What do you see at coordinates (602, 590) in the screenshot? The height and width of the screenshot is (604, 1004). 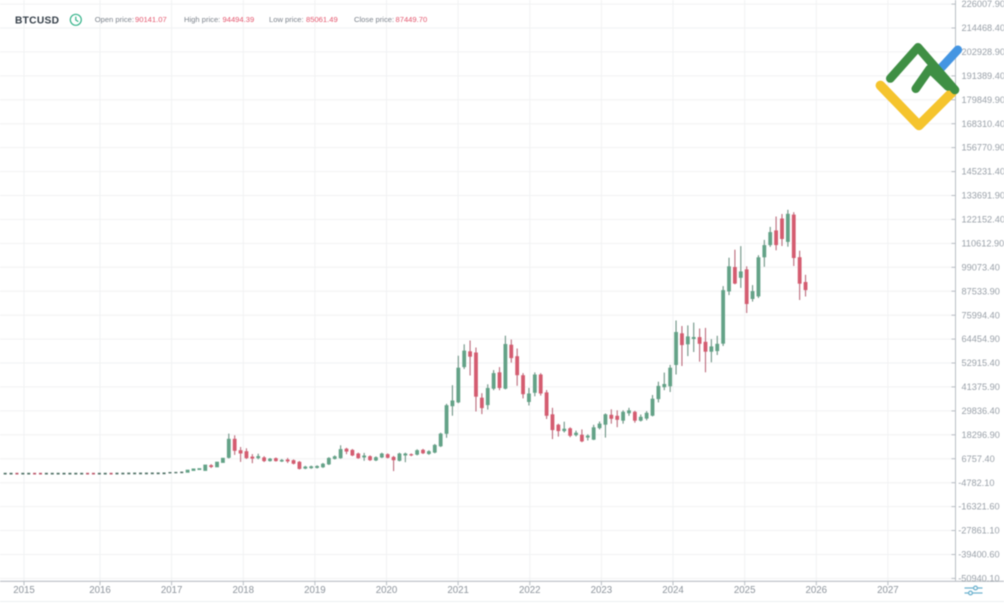 I see `svg-text: 2023` at bounding box center [602, 590].